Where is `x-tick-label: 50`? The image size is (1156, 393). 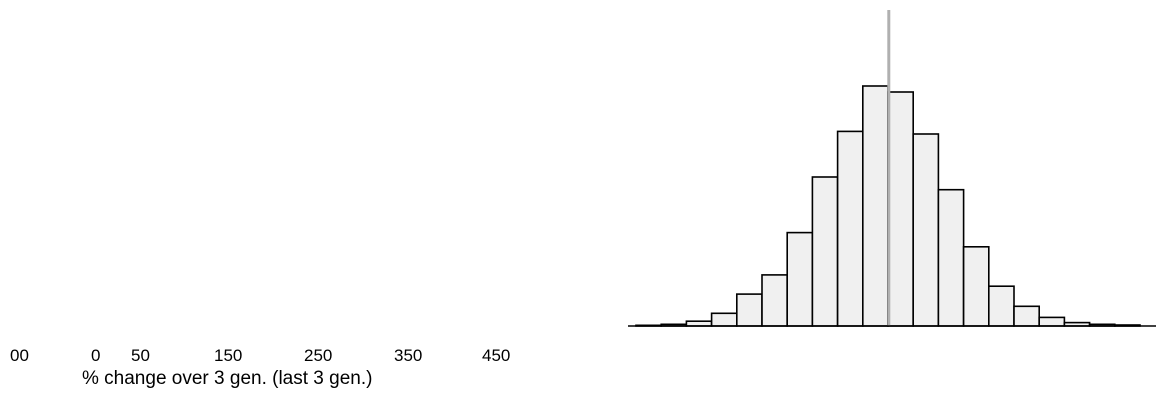
x-tick-label: 50 is located at coordinates (140, 355).